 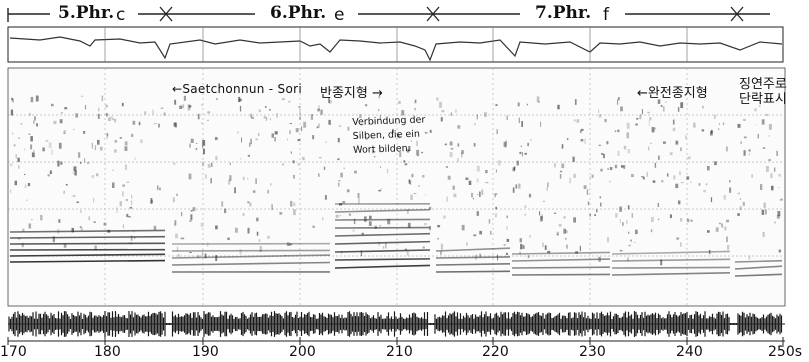 I want to click on envelope-gridlines, so click(x=396, y=44).